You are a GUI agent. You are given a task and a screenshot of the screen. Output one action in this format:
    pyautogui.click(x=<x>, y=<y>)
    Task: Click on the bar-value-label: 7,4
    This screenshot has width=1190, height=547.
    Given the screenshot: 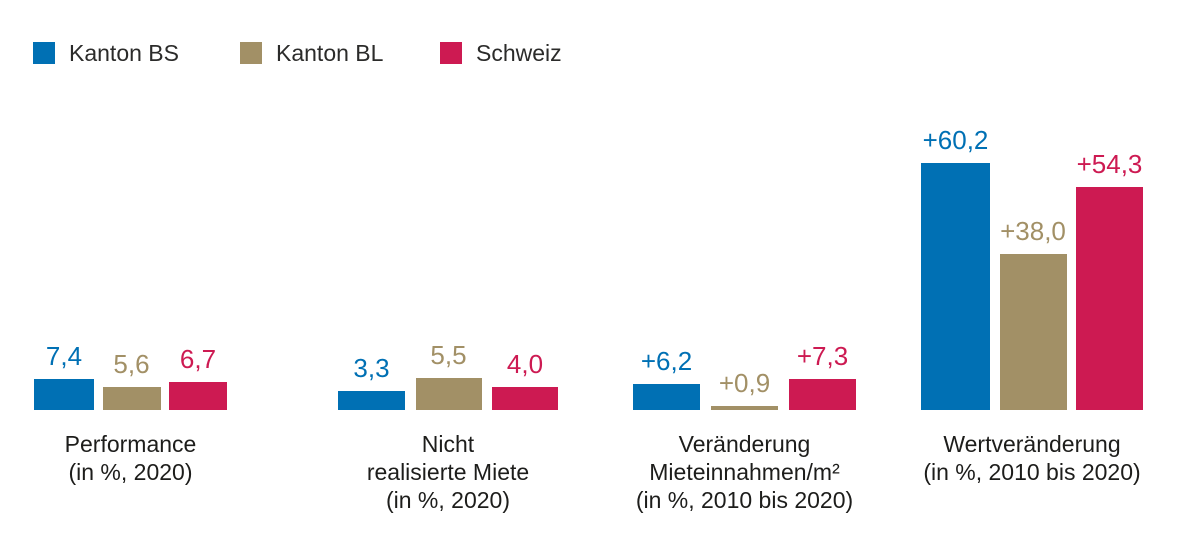 What is the action you would take?
    pyautogui.click(x=64, y=356)
    